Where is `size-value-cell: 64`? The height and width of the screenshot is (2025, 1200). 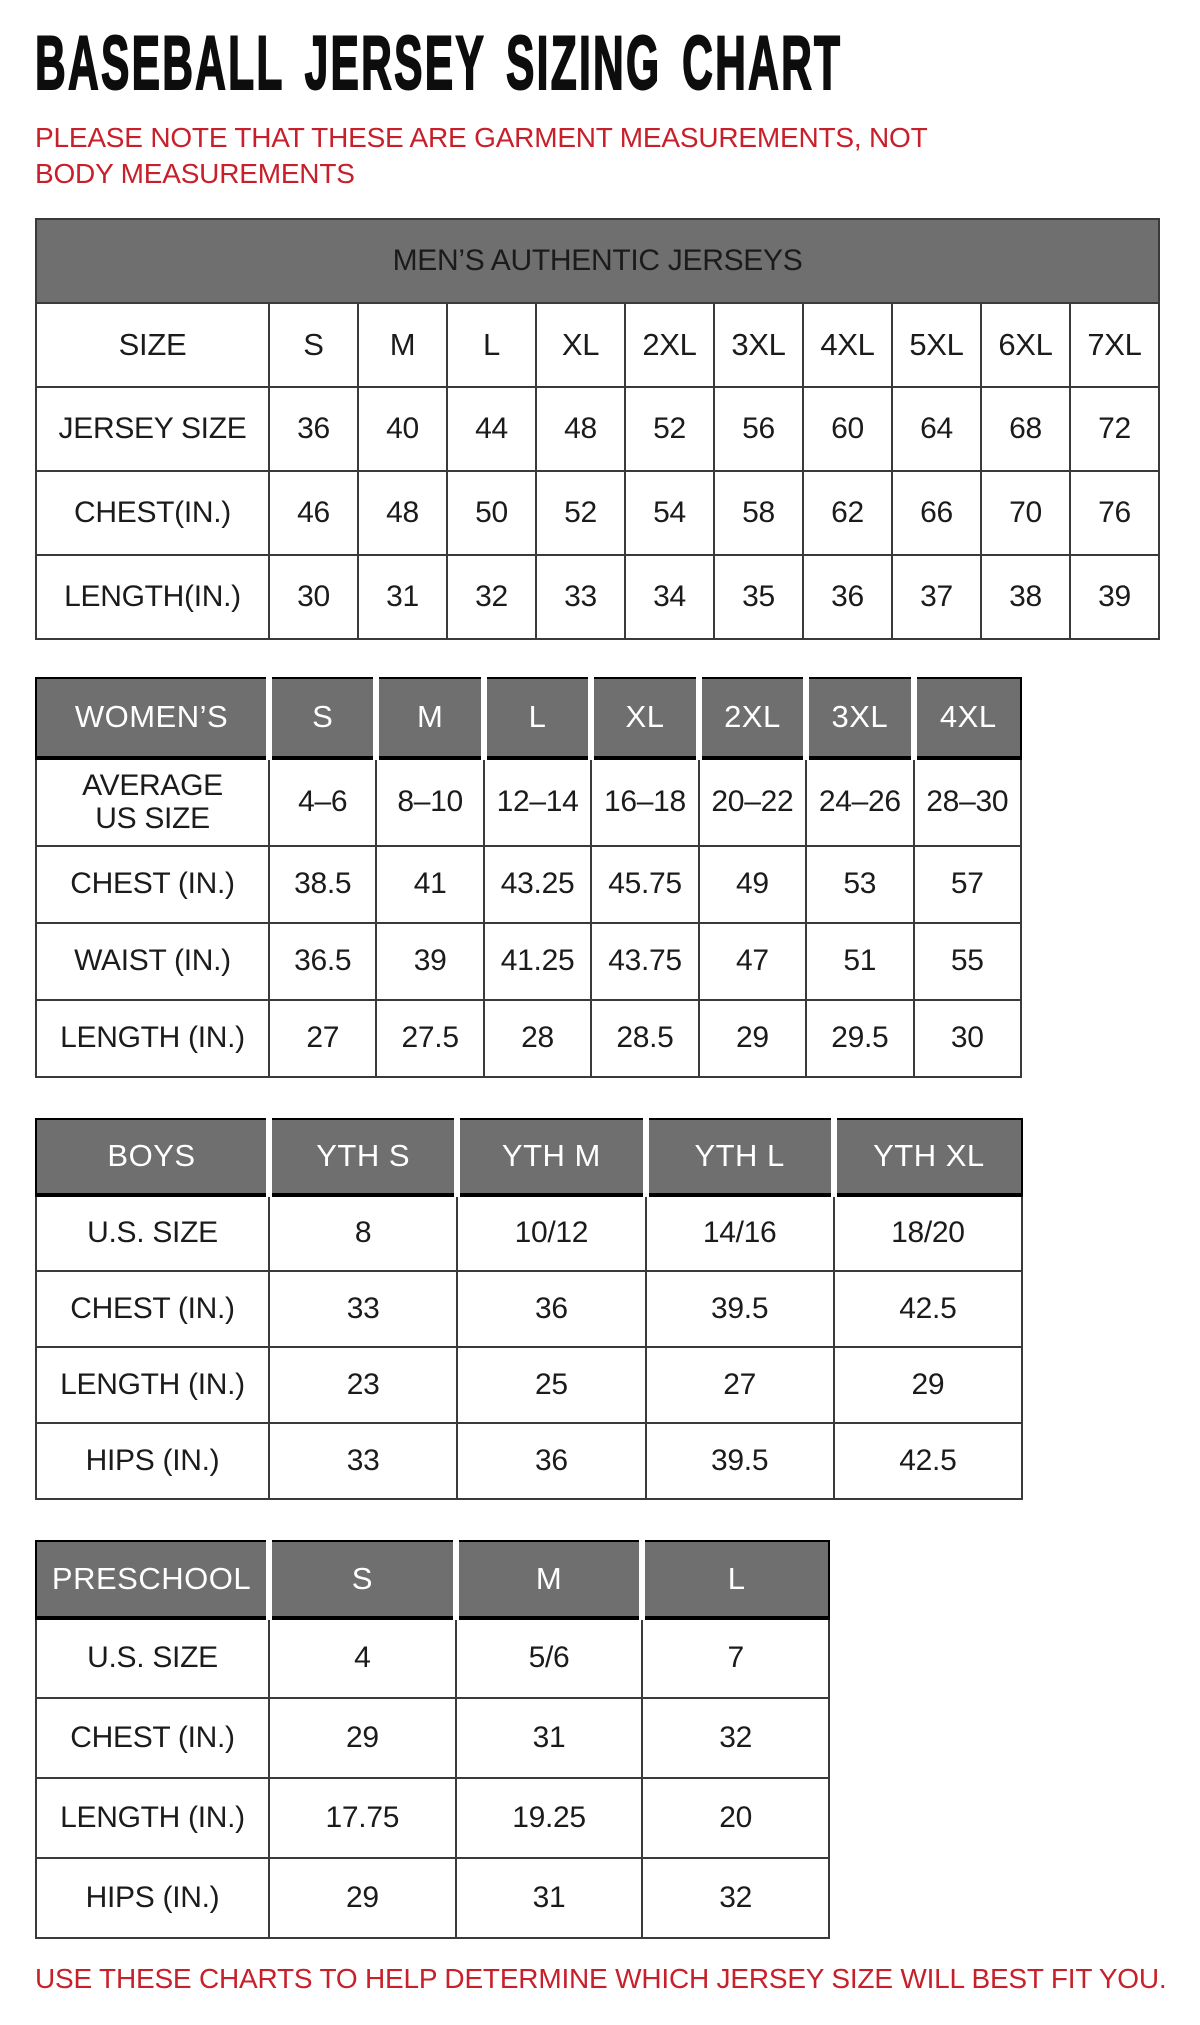
size-value-cell: 64 is located at coordinates (936, 428).